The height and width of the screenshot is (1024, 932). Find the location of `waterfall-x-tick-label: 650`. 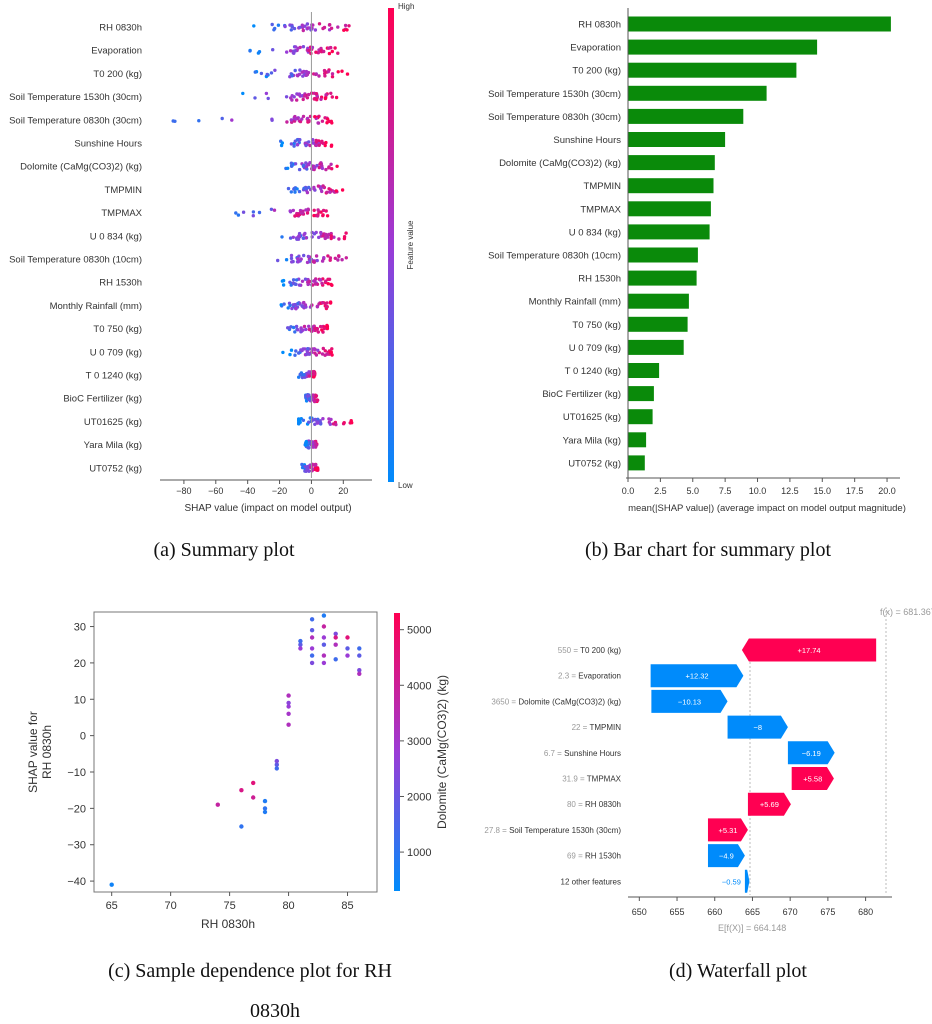

waterfall-x-tick-label: 650 is located at coordinates (639, 912).